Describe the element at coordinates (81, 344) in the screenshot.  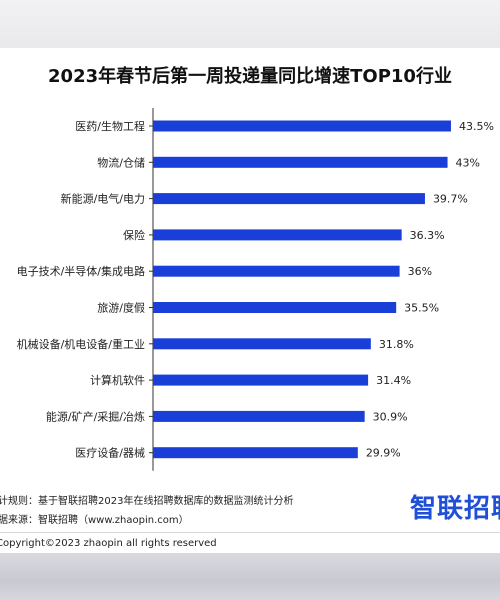
I see `category-label: 机械设备/机电设备/重工业` at that location.